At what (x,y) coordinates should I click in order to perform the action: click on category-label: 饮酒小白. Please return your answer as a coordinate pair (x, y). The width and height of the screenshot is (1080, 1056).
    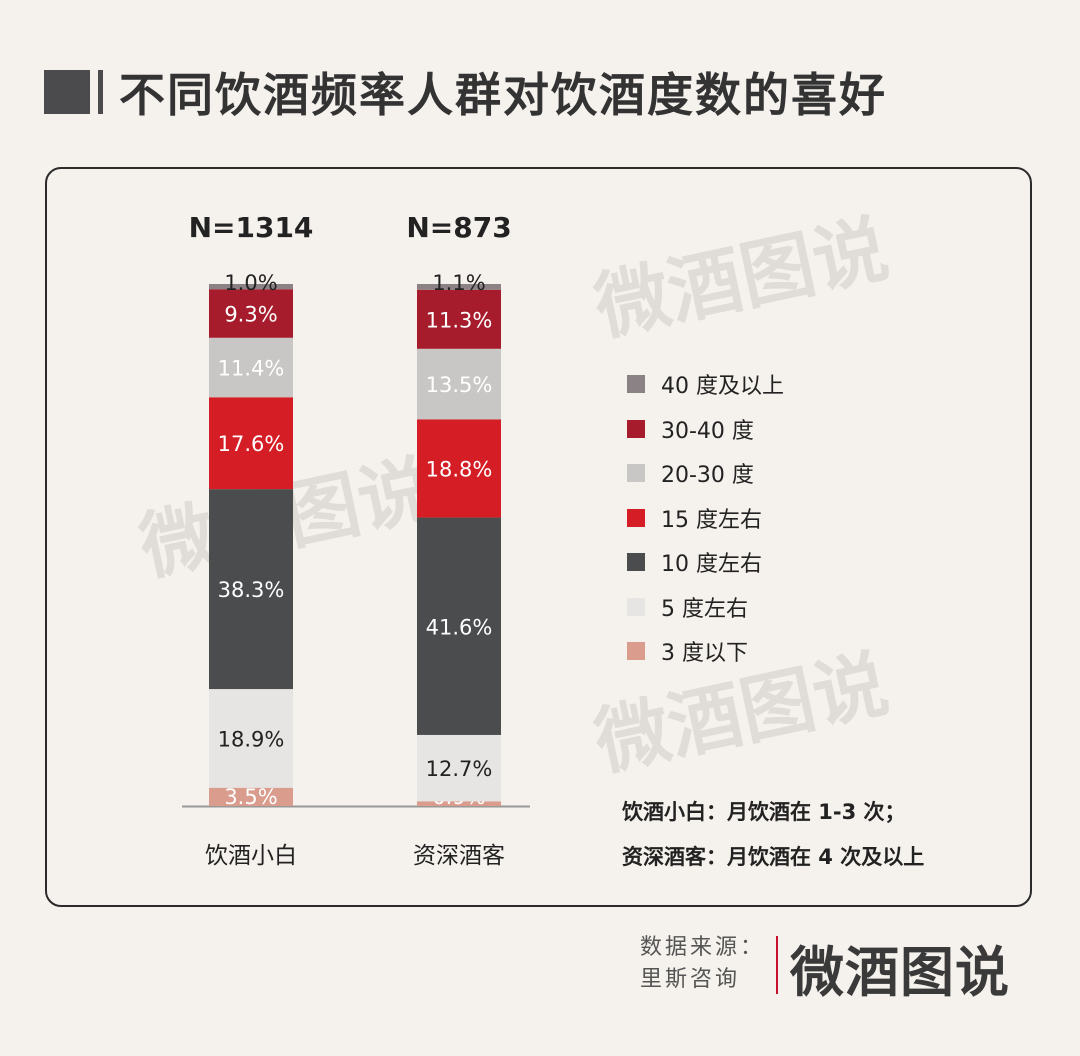
    Looking at the image, I should click on (251, 856).